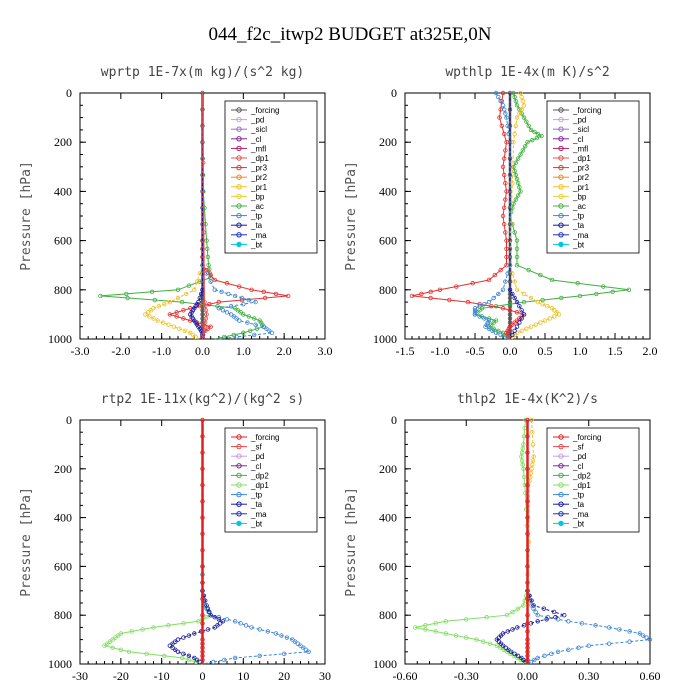 The width and height of the screenshot is (700, 700). Describe the element at coordinates (182, 216) in the screenshot. I see `series-line-ac` at that location.